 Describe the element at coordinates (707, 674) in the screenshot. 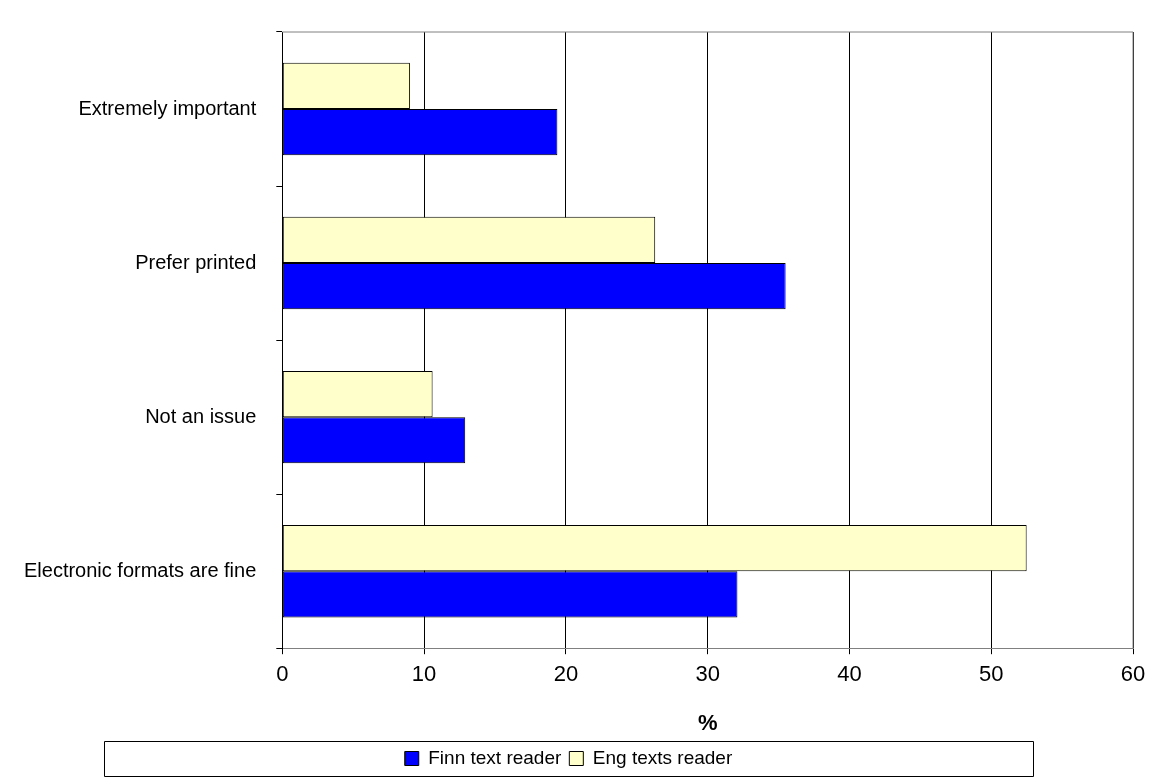

I see `x-tick-label: 30` at that location.